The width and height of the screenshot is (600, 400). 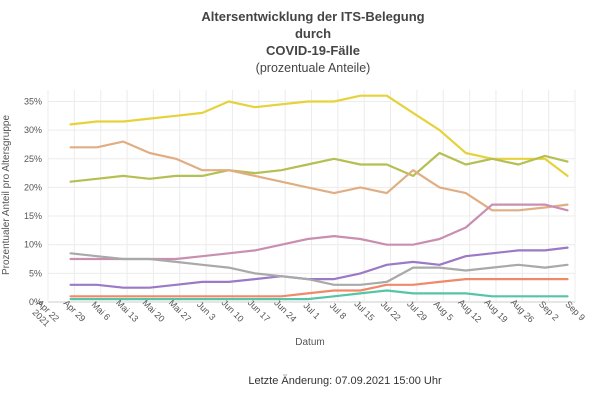 I want to click on y-axis: 0% 5% 10% 15% 20% 25% 30% 35%, so click(x=33, y=201).